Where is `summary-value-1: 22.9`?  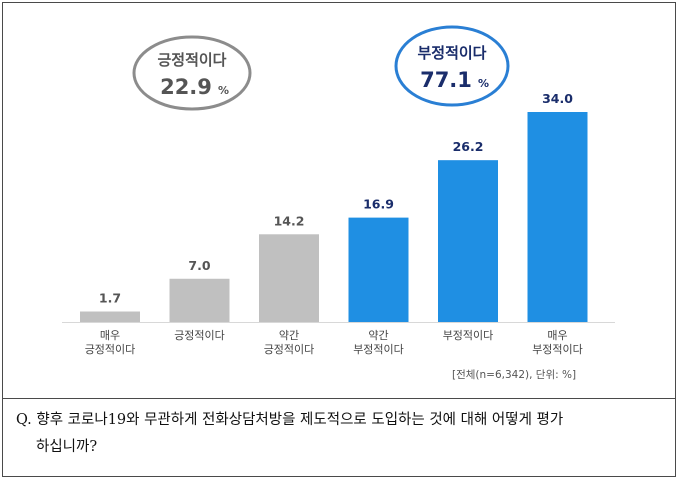 summary-value-1: 22.9 is located at coordinates (186, 87).